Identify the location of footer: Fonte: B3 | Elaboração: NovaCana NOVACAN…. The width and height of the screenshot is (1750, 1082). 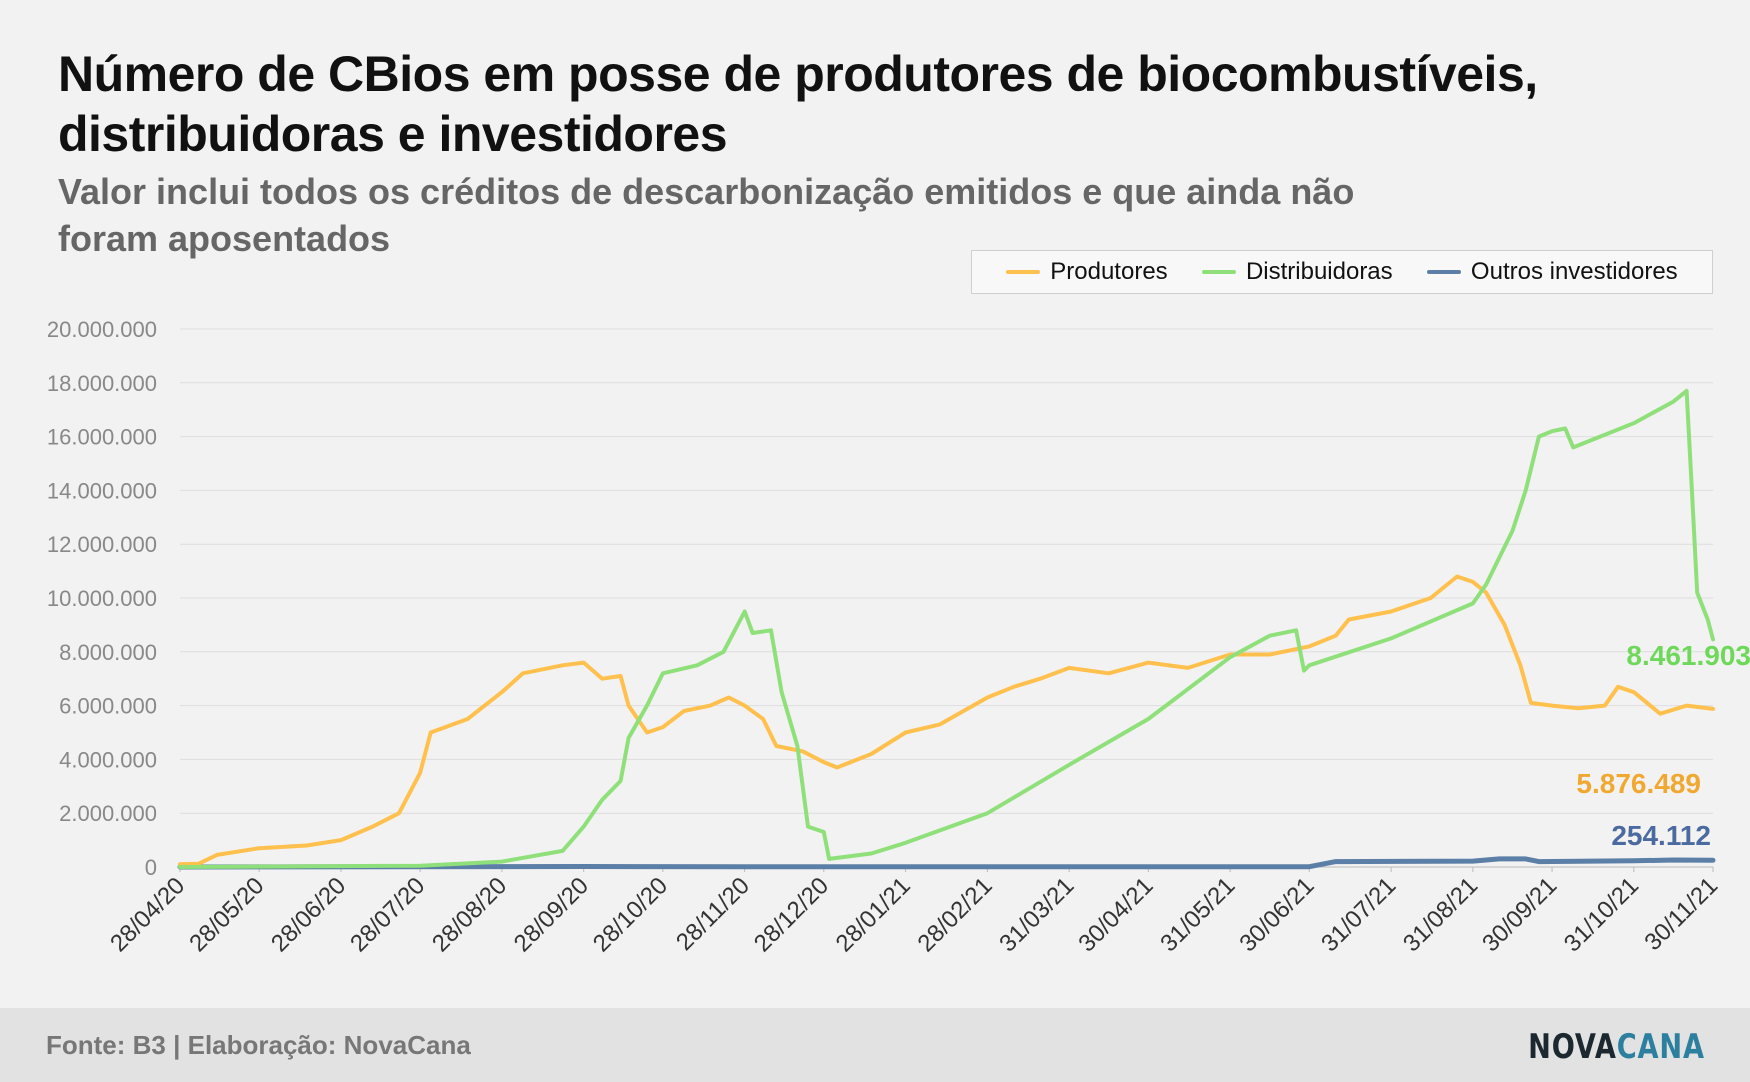
(875, 1045).